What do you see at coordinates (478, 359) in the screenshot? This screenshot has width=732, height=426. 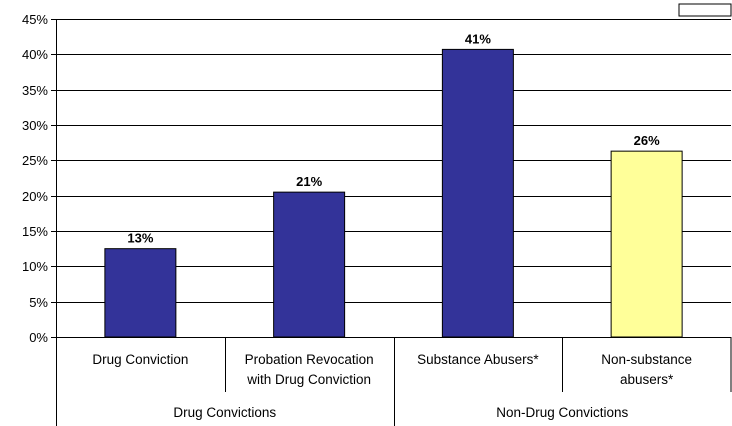 I see `category-label: Substance Abusers*` at bounding box center [478, 359].